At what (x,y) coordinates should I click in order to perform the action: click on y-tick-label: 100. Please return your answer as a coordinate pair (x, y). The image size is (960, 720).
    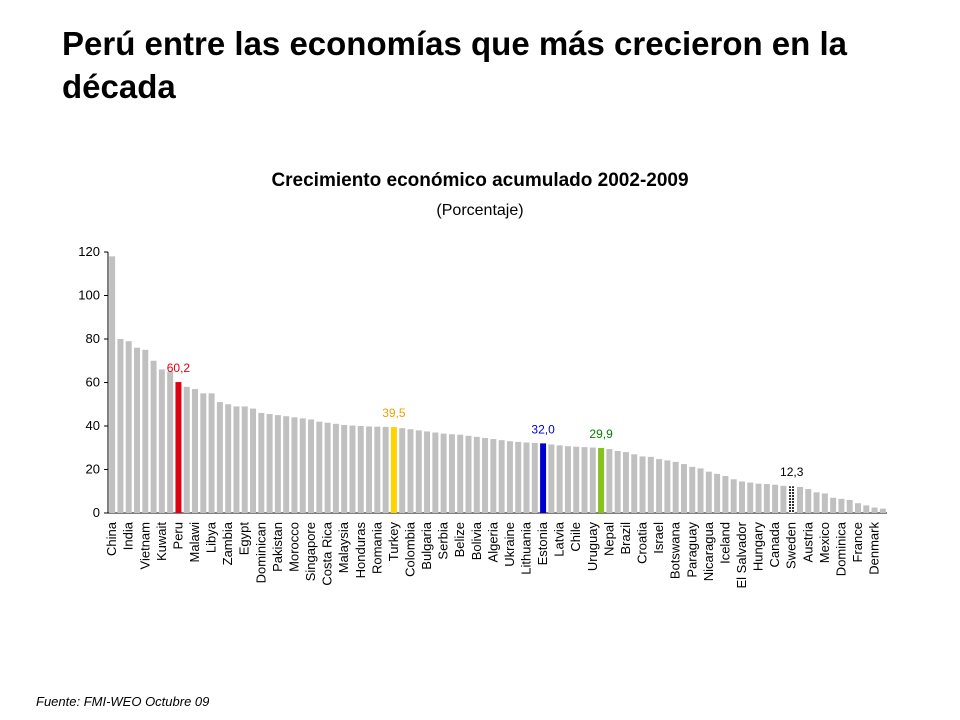
    Looking at the image, I should click on (89, 295).